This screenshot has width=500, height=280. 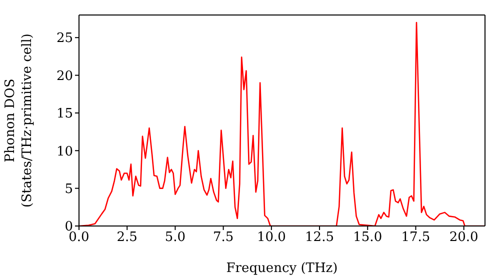 What do you see at coordinates (79, 238) in the screenshot?
I see `x-tick-label: 0.0` at bounding box center [79, 238].